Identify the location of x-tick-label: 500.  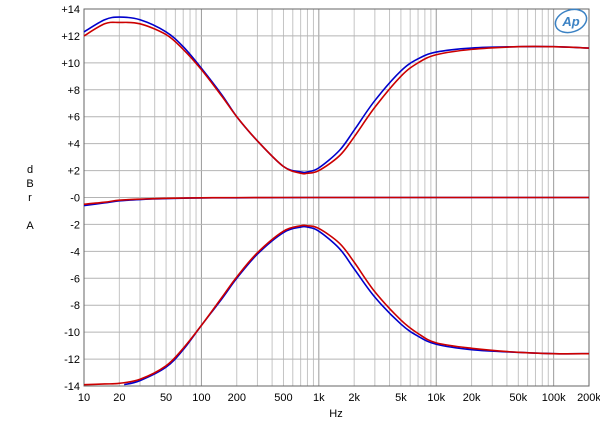
(283, 398).